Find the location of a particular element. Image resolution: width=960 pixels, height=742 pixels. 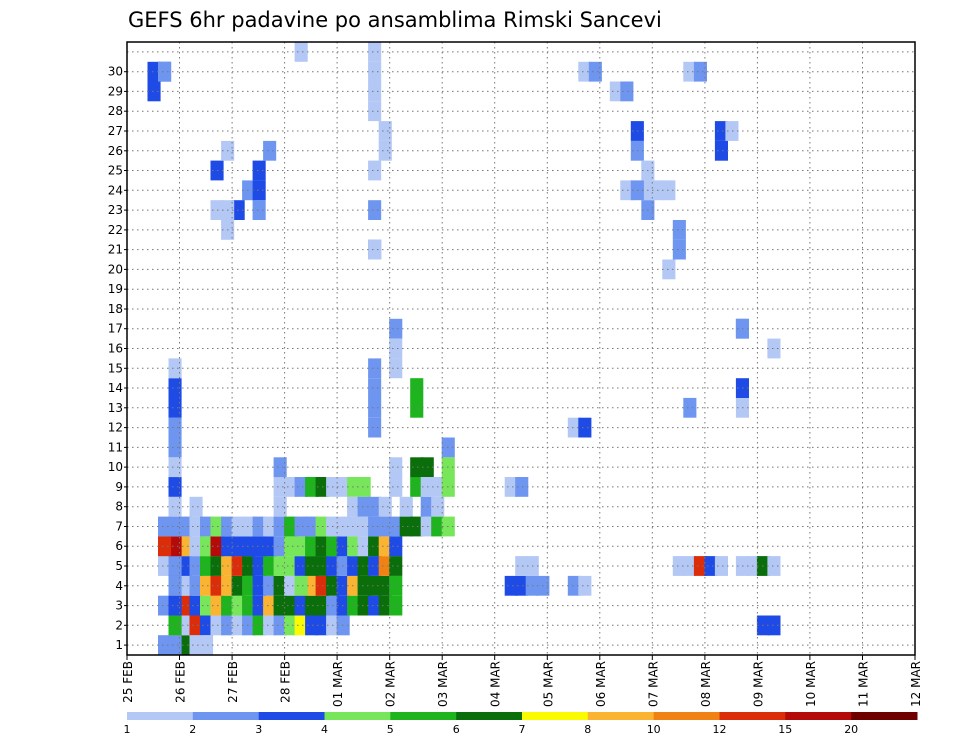

colorbar-label: 2 is located at coordinates (192, 729).